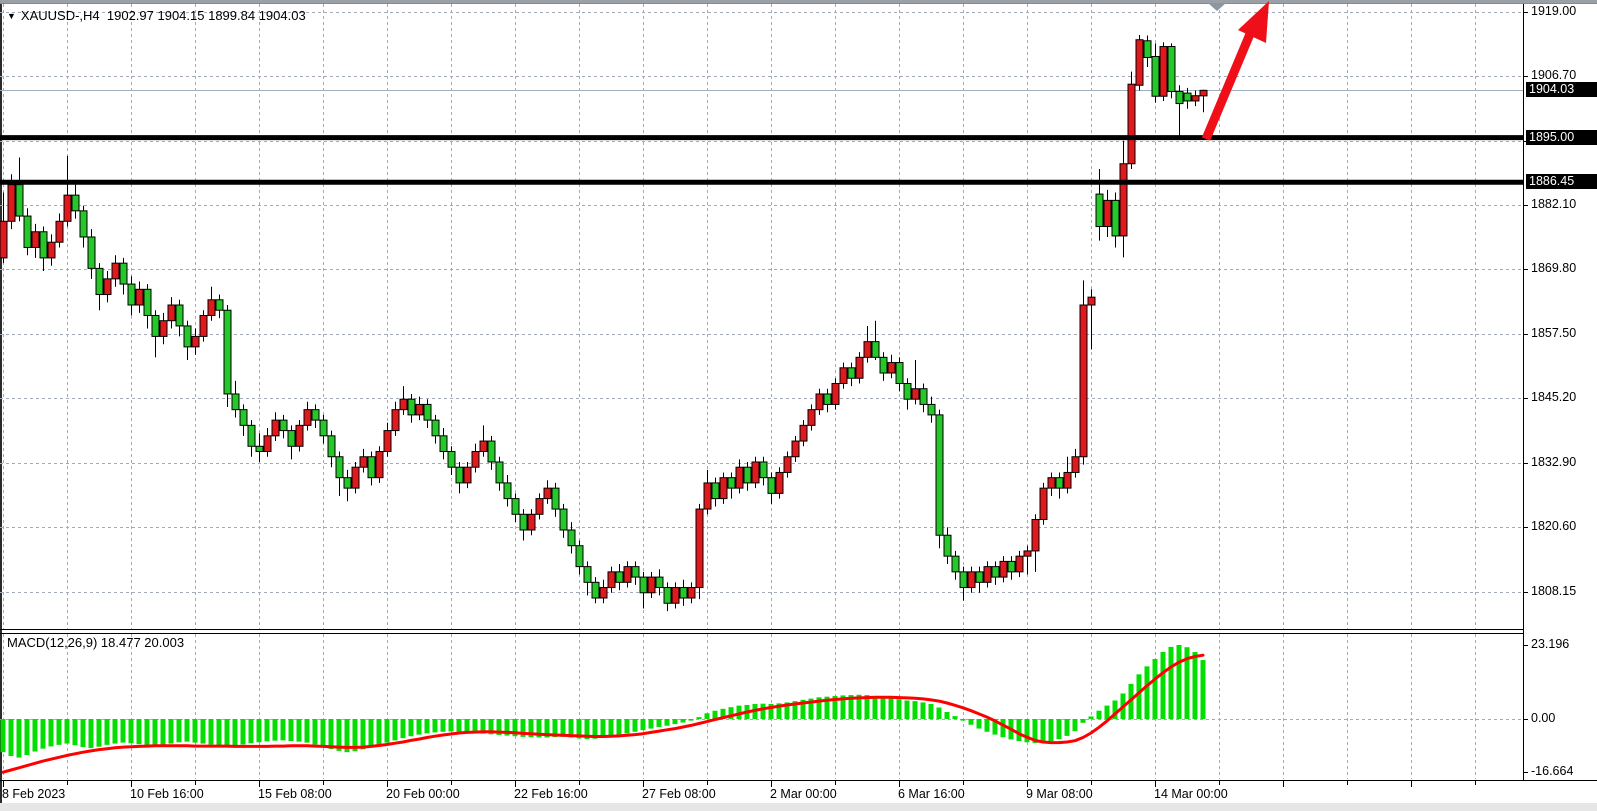 Image resolution: width=1597 pixels, height=811 pixels. What do you see at coordinates (167, 794) in the screenshot?
I see `time-axis-label: 10 Feb 16:00` at bounding box center [167, 794].